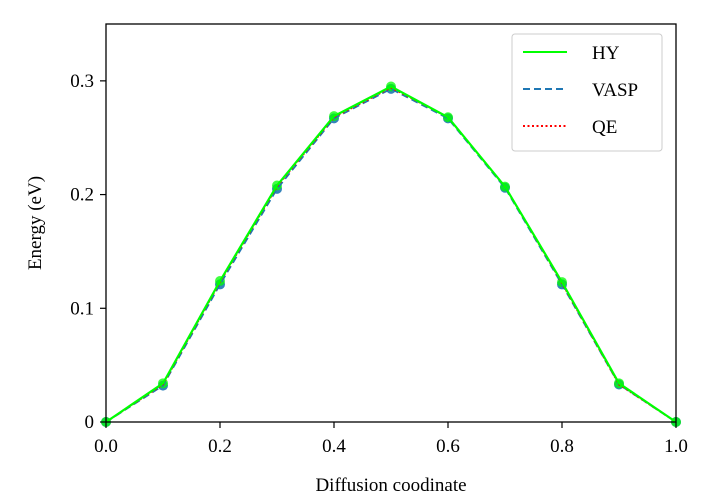 Image resolution: width=711 pixels, height=497 pixels. I want to click on y-tick-label-1: 0.1, so click(82, 308).